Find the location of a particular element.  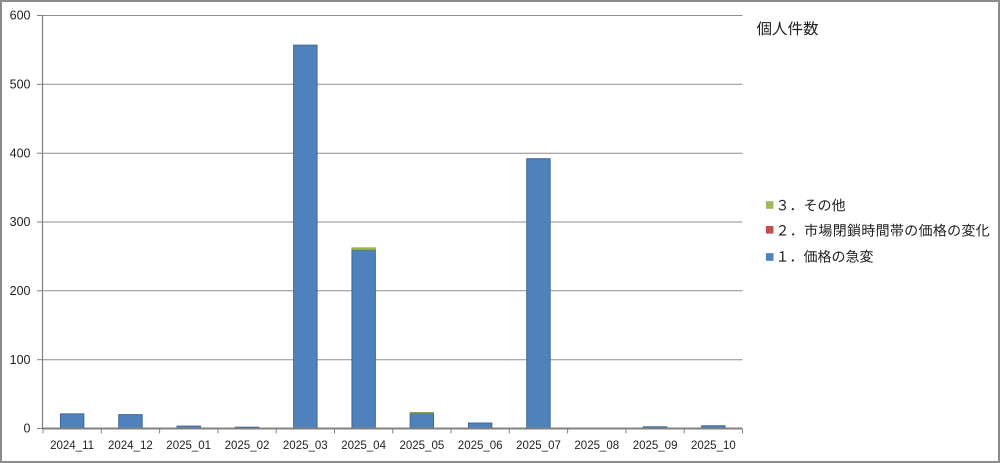

svg-text: 0 is located at coordinates (27, 429).